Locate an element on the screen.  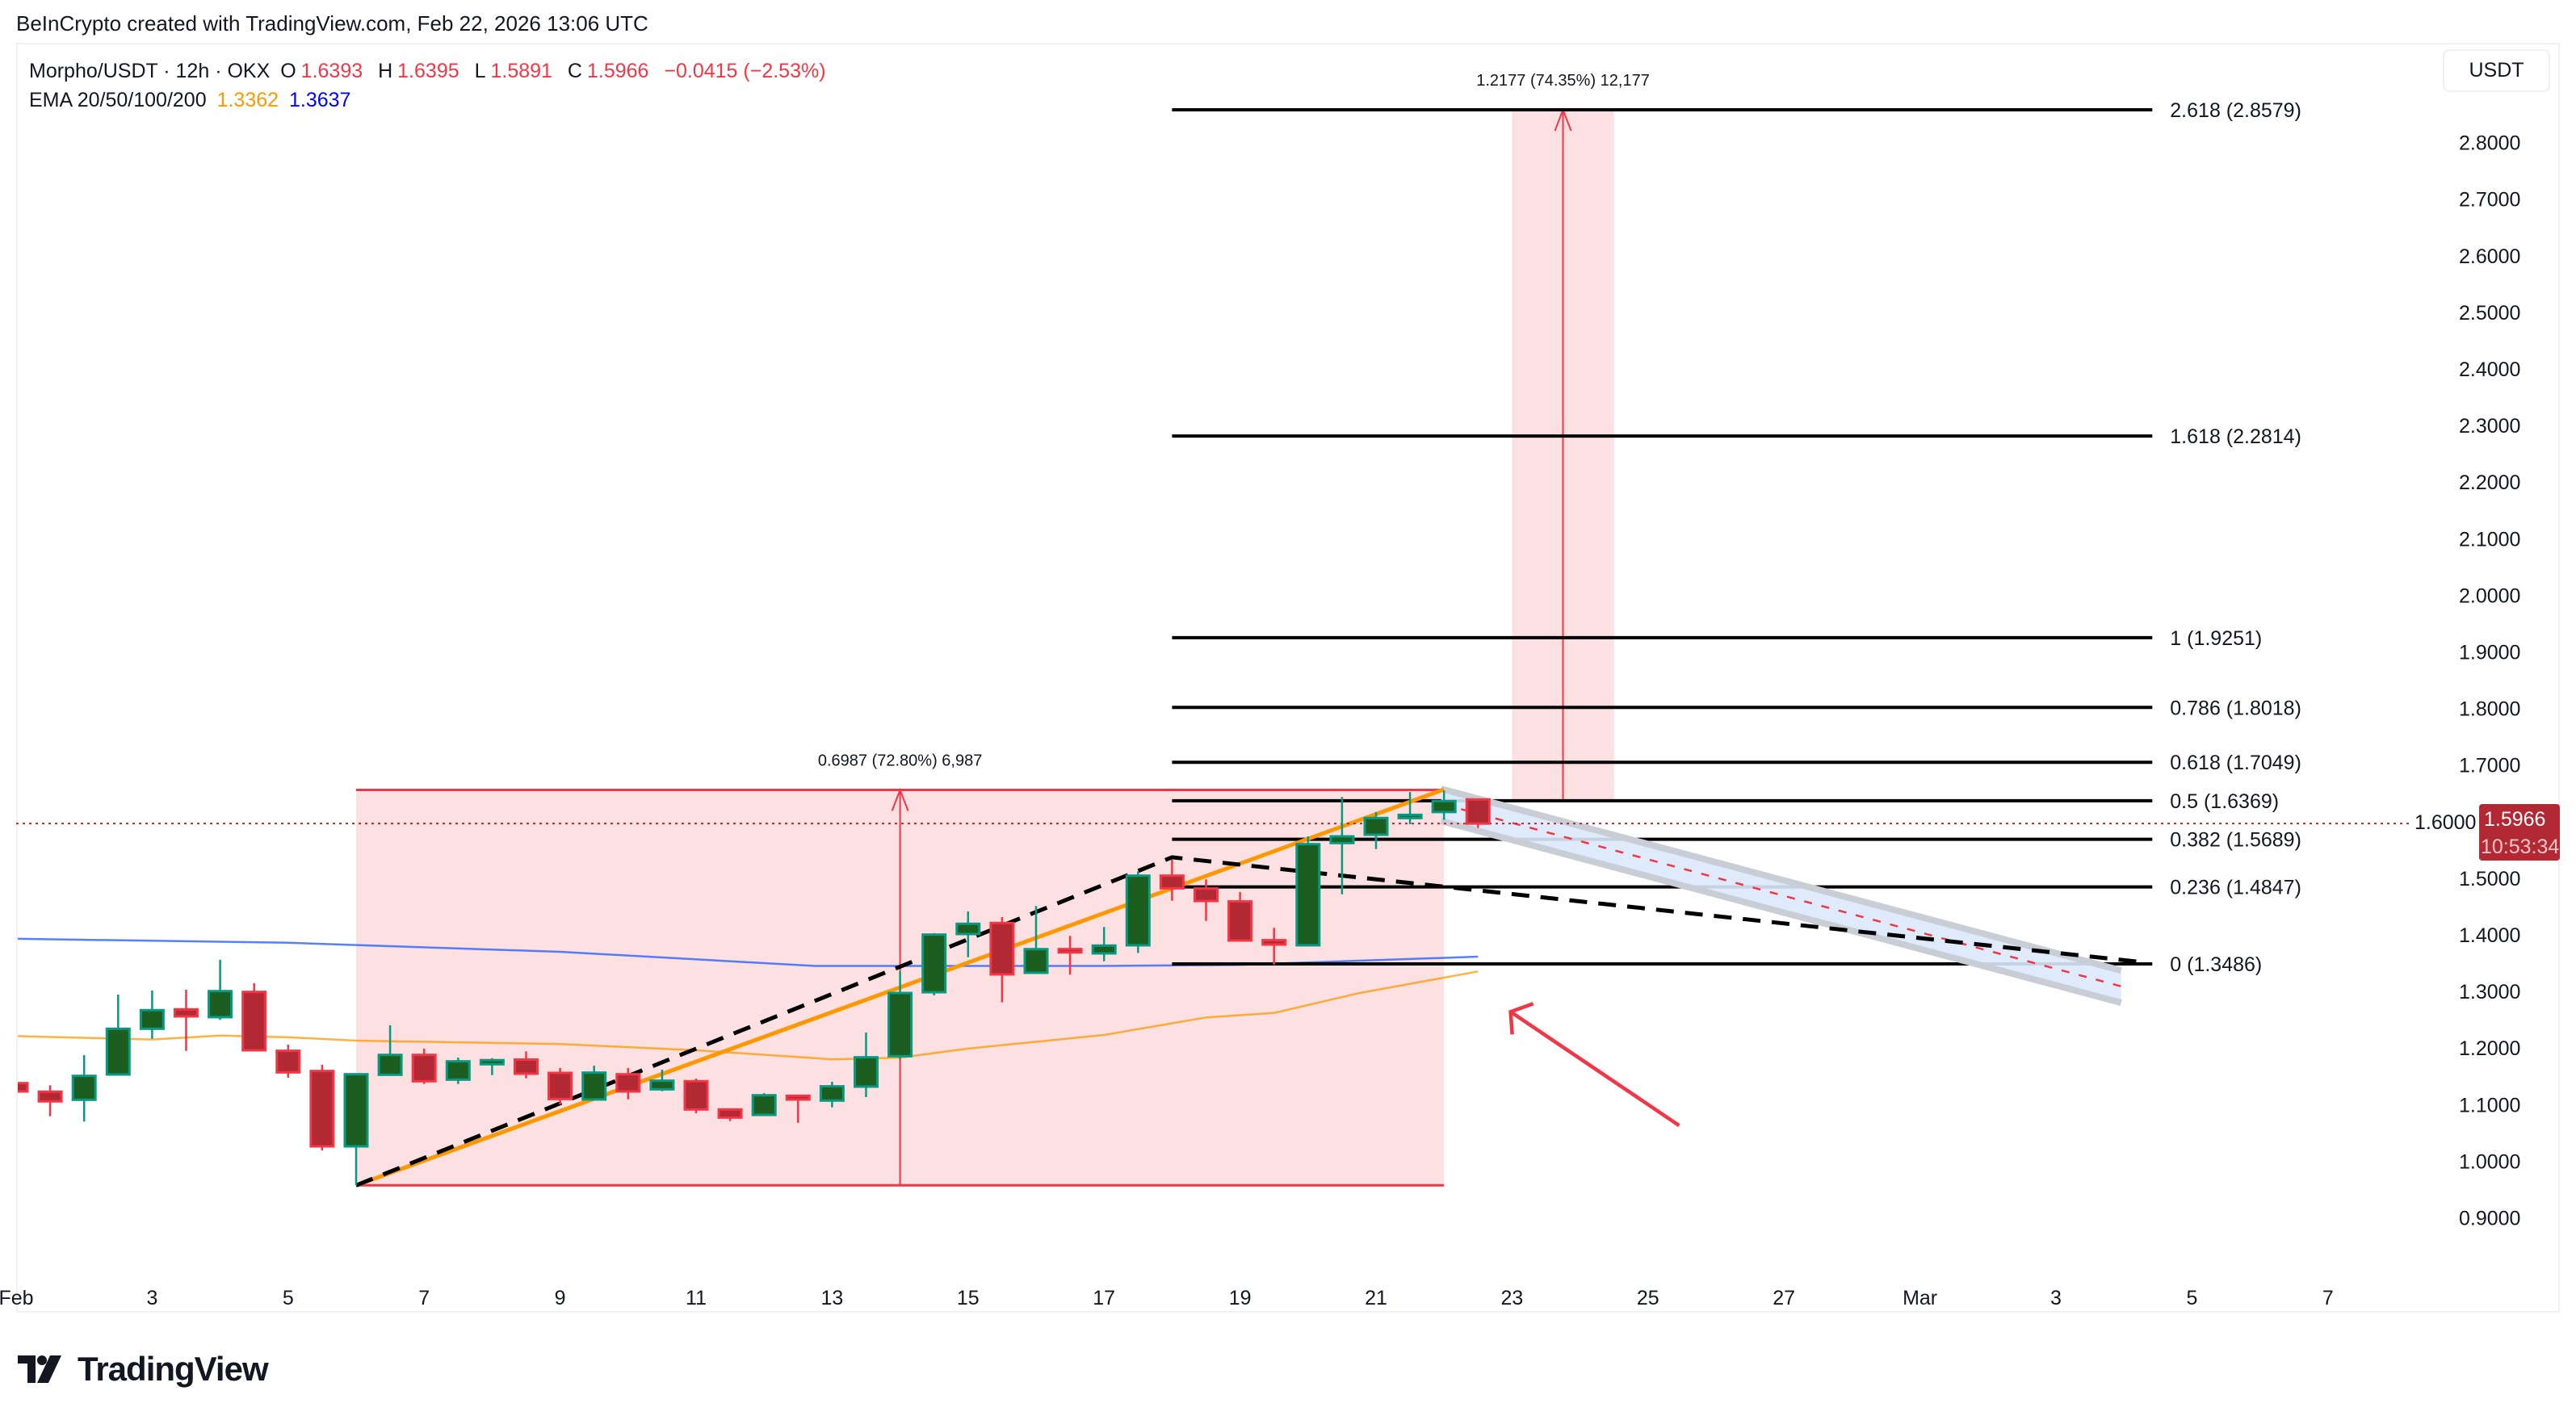
ema-orange-value: 1.3362 is located at coordinates (248, 100).